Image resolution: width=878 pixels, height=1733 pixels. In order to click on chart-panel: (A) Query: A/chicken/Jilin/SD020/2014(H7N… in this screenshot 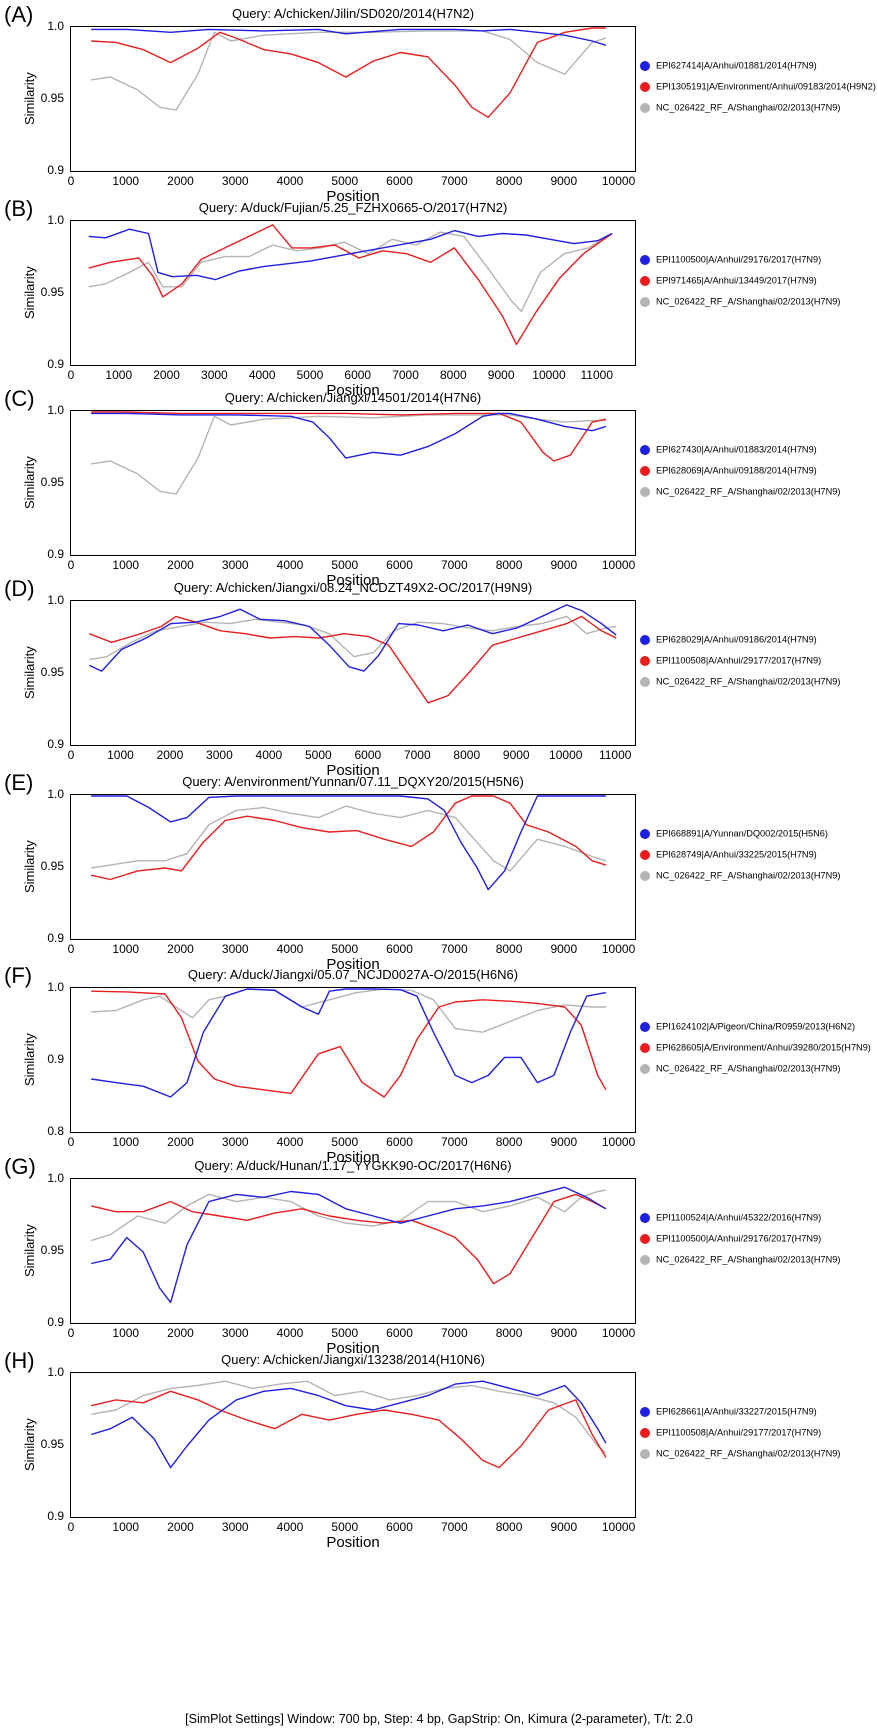, I will do `click(439, 109)`.